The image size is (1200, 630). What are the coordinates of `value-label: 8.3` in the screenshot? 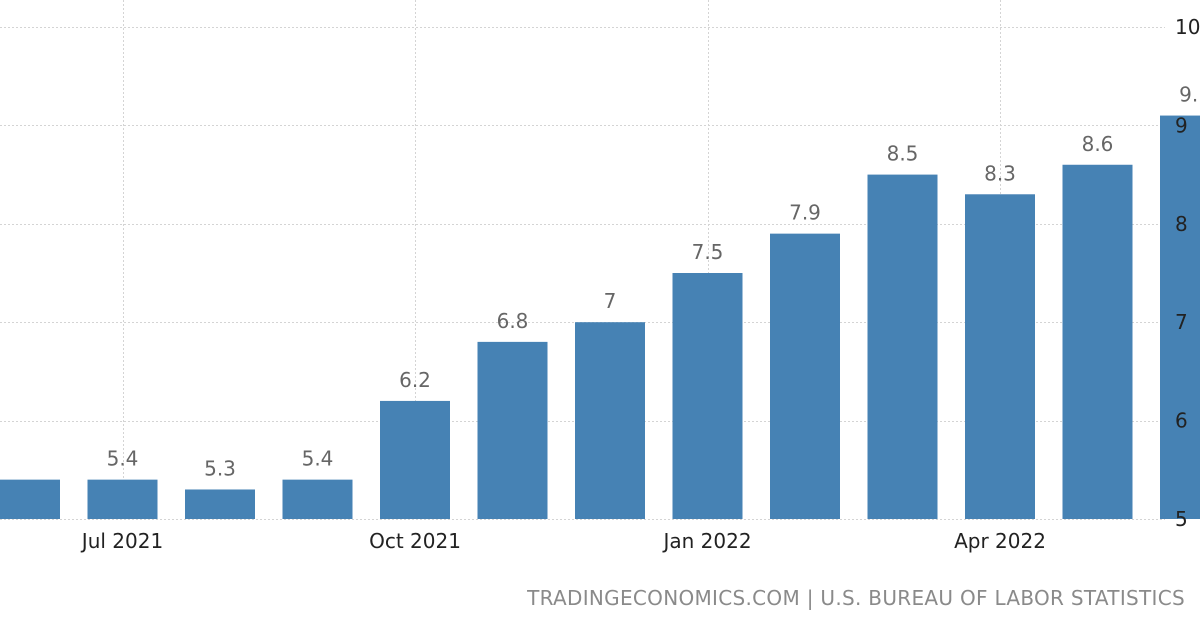 It's located at (1000, 173).